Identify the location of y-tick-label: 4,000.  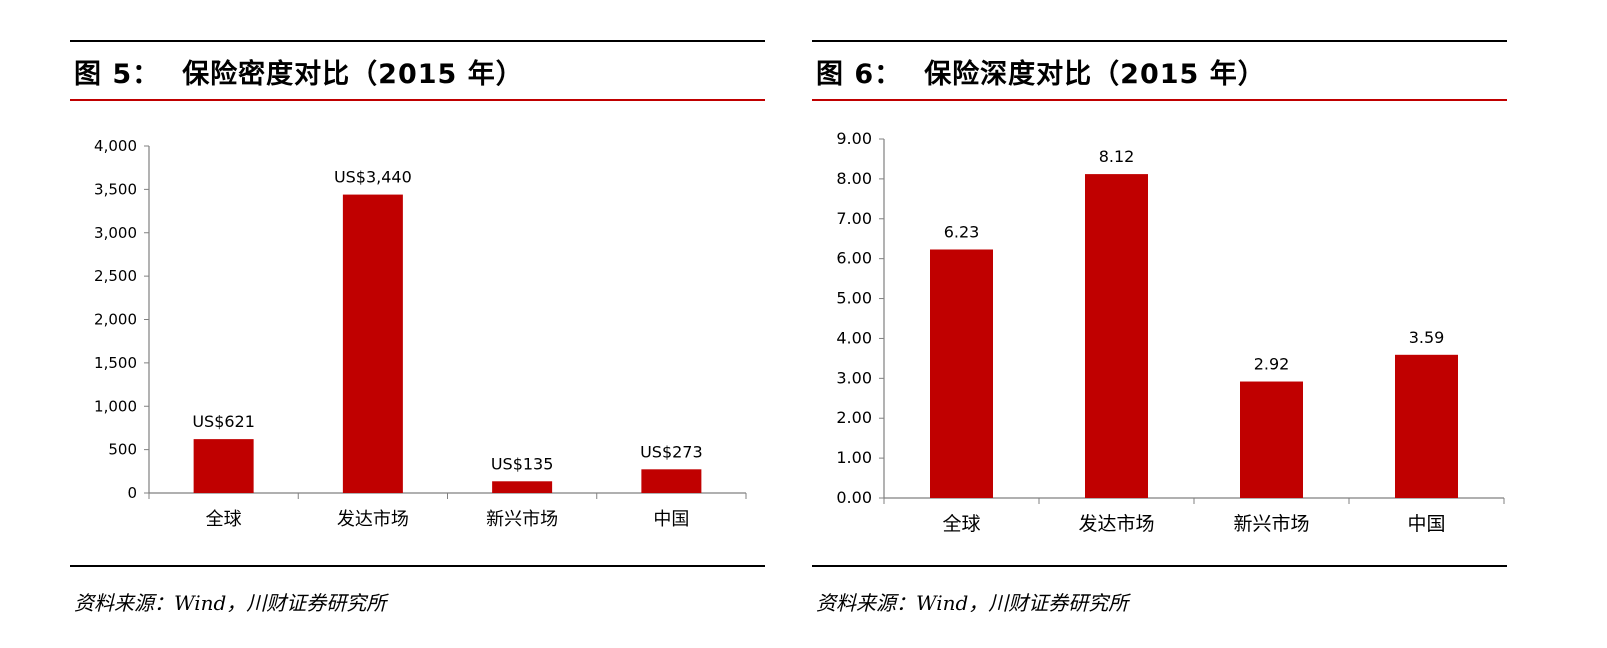
(115, 146).